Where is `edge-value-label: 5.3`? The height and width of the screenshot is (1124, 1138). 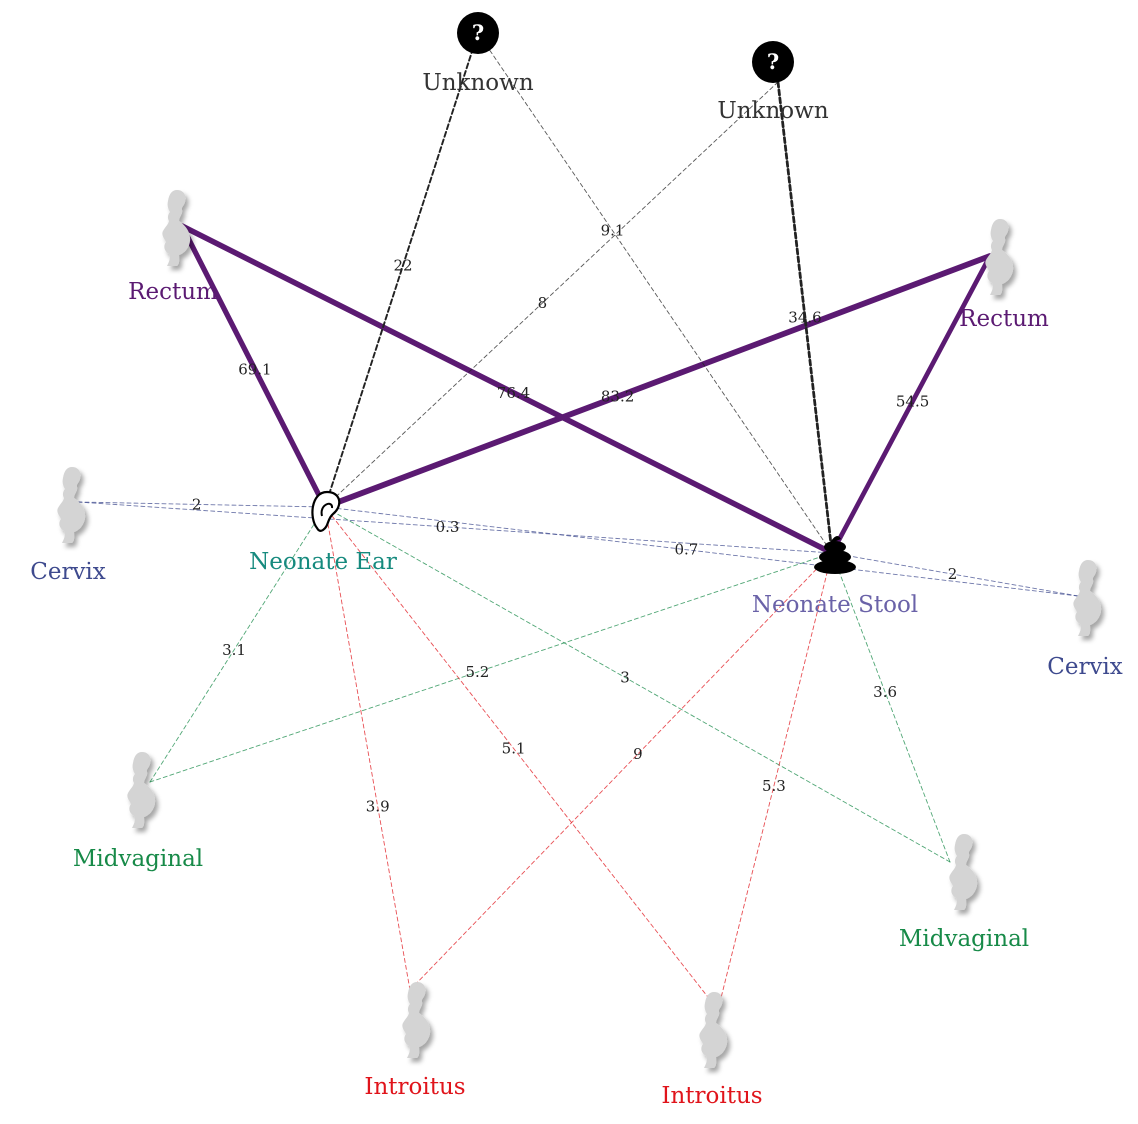
edge-value-label: 5.3 is located at coordinates (774, 786).